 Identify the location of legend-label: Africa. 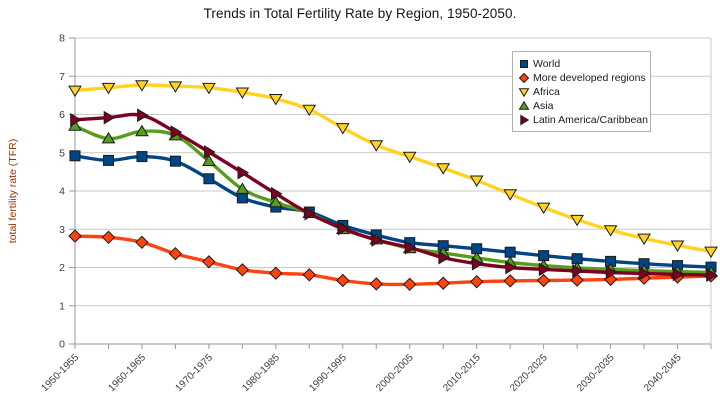
(546, 92).